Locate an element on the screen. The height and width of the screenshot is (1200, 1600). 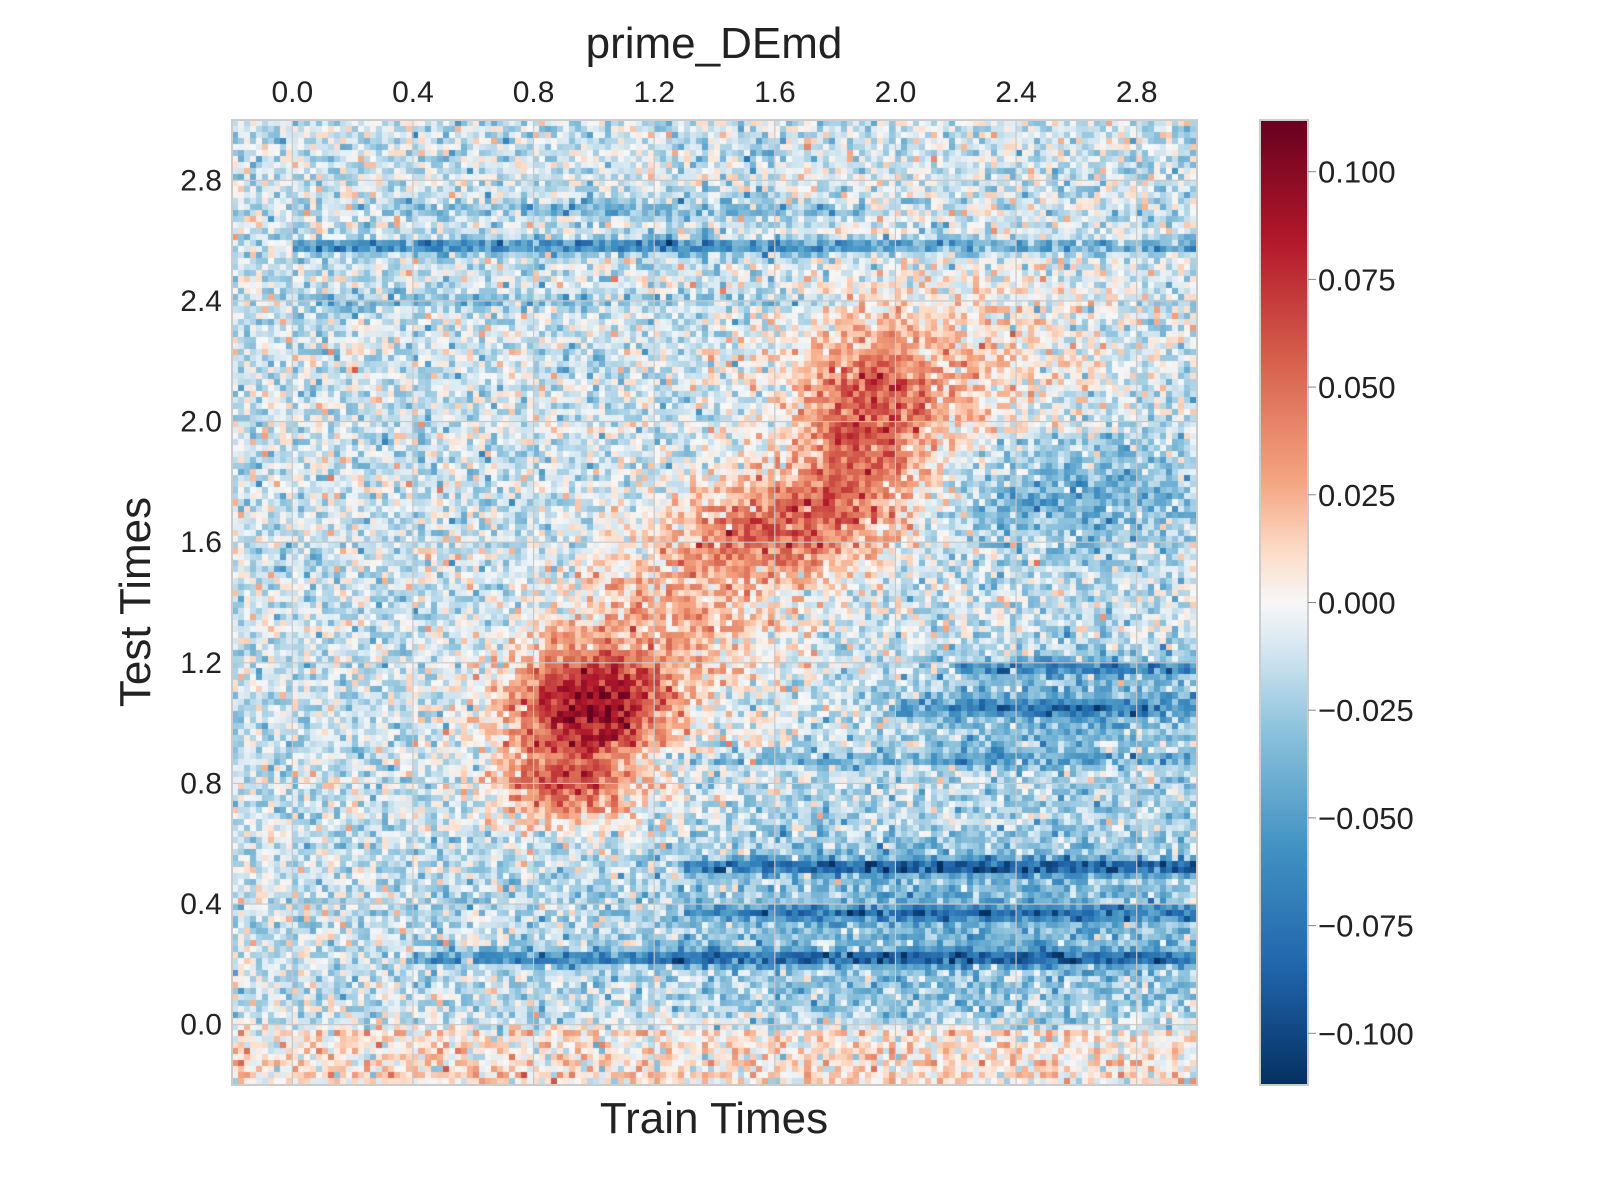
y-tick-label: 2.8 is located at coordinates (201, 180).